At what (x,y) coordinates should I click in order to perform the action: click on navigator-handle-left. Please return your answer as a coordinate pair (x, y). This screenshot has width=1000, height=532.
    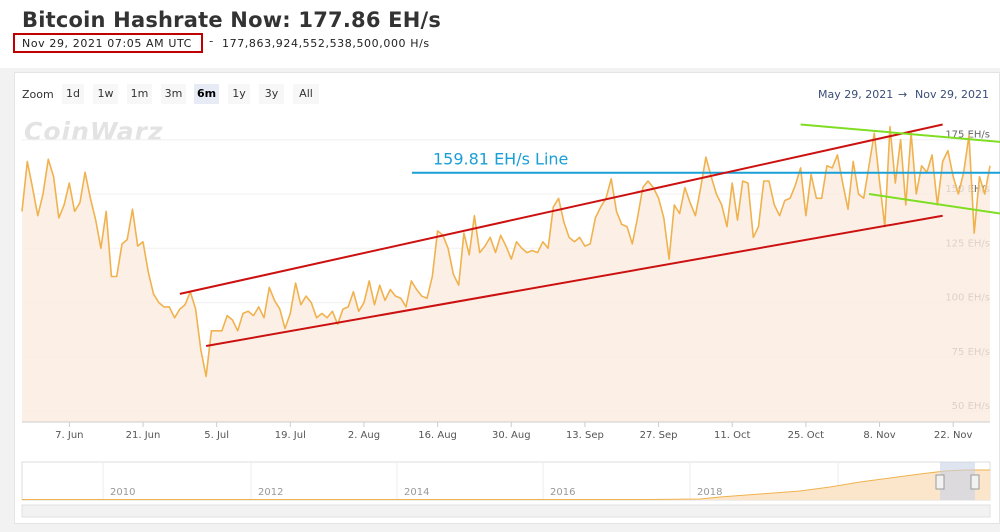
    Looking at the image, I should click on (940, 482).